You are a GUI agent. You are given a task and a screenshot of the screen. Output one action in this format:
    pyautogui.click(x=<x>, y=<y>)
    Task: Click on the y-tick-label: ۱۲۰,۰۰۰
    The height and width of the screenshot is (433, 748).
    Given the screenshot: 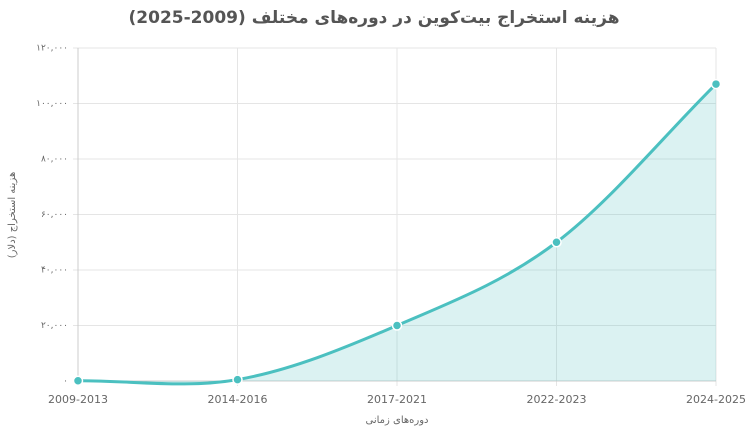 What is the action you would take?
    pyautogui.click(x=52, y=49)
    